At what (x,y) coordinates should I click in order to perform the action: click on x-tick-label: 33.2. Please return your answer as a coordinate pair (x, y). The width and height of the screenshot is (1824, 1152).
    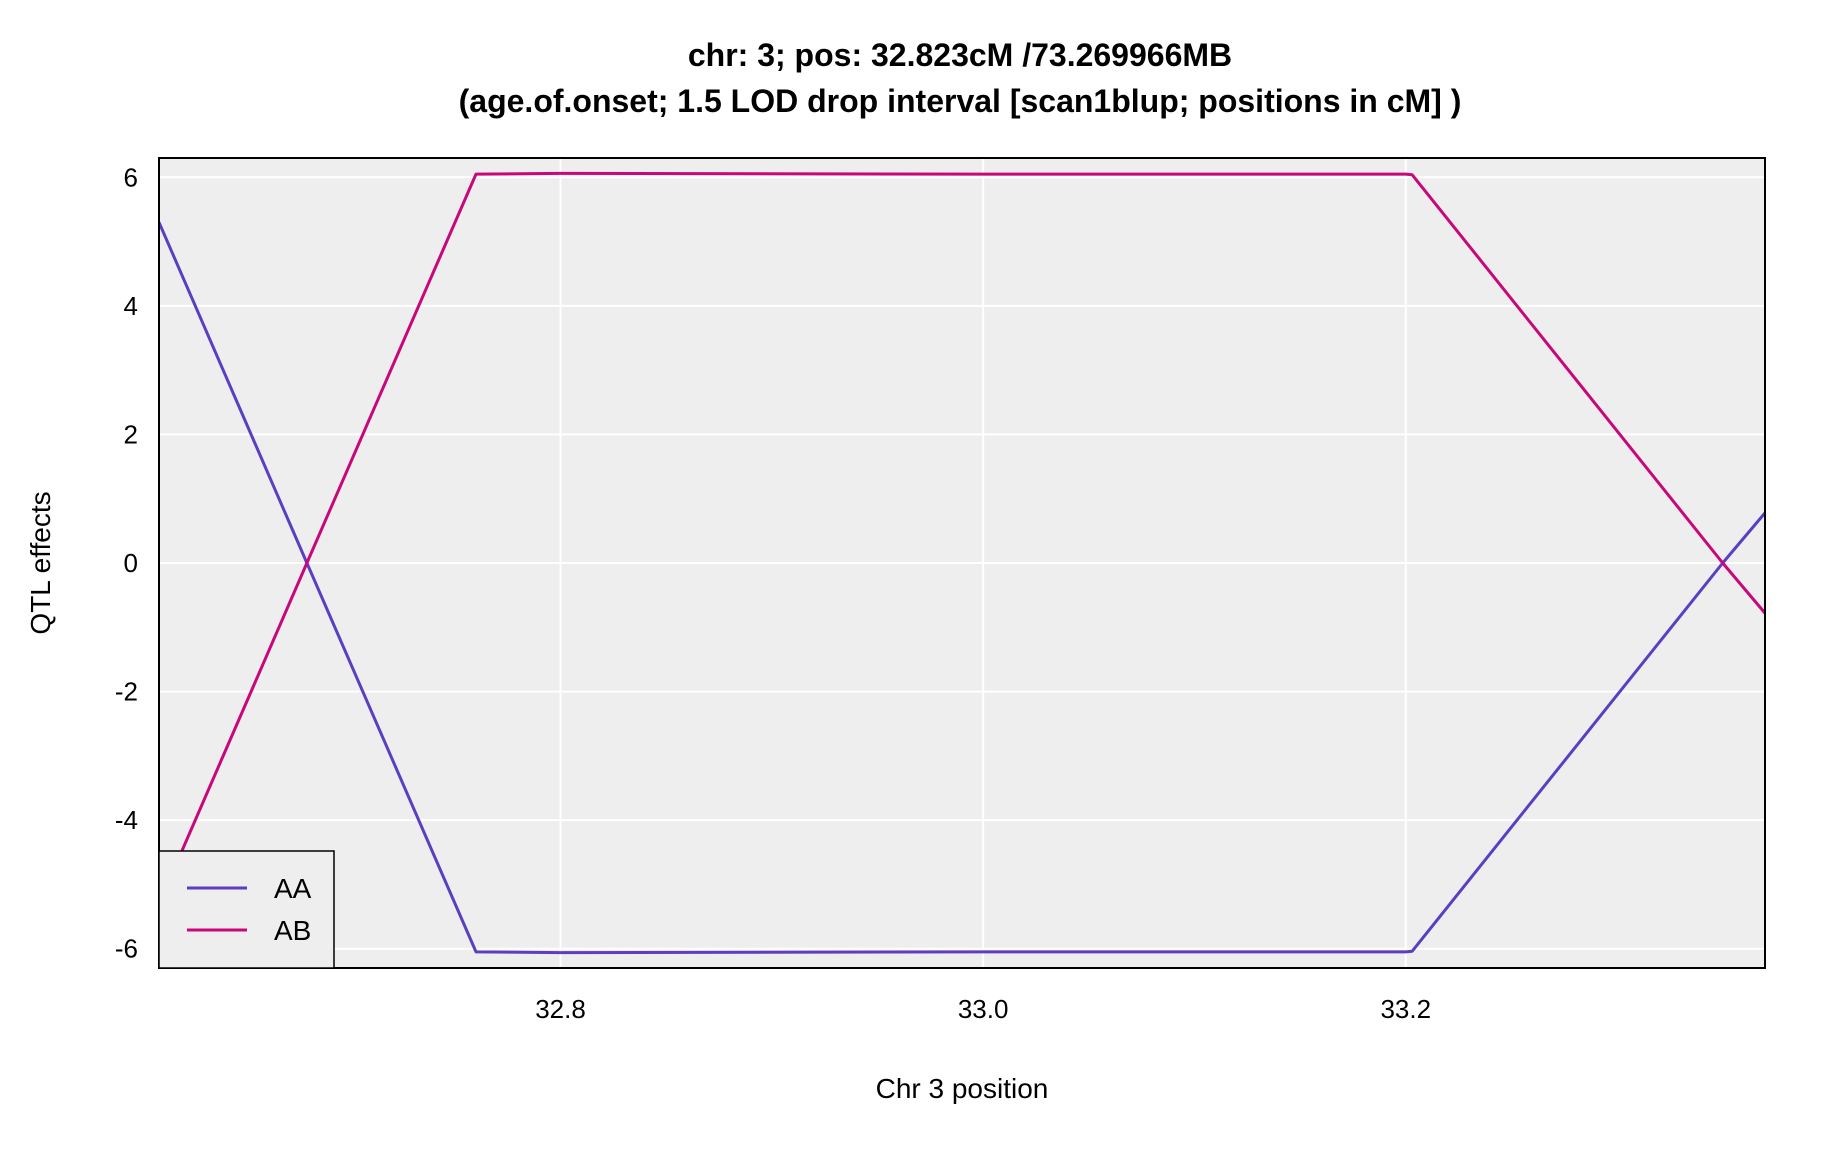
    Looking at the image, I should click on (1405, 1009).